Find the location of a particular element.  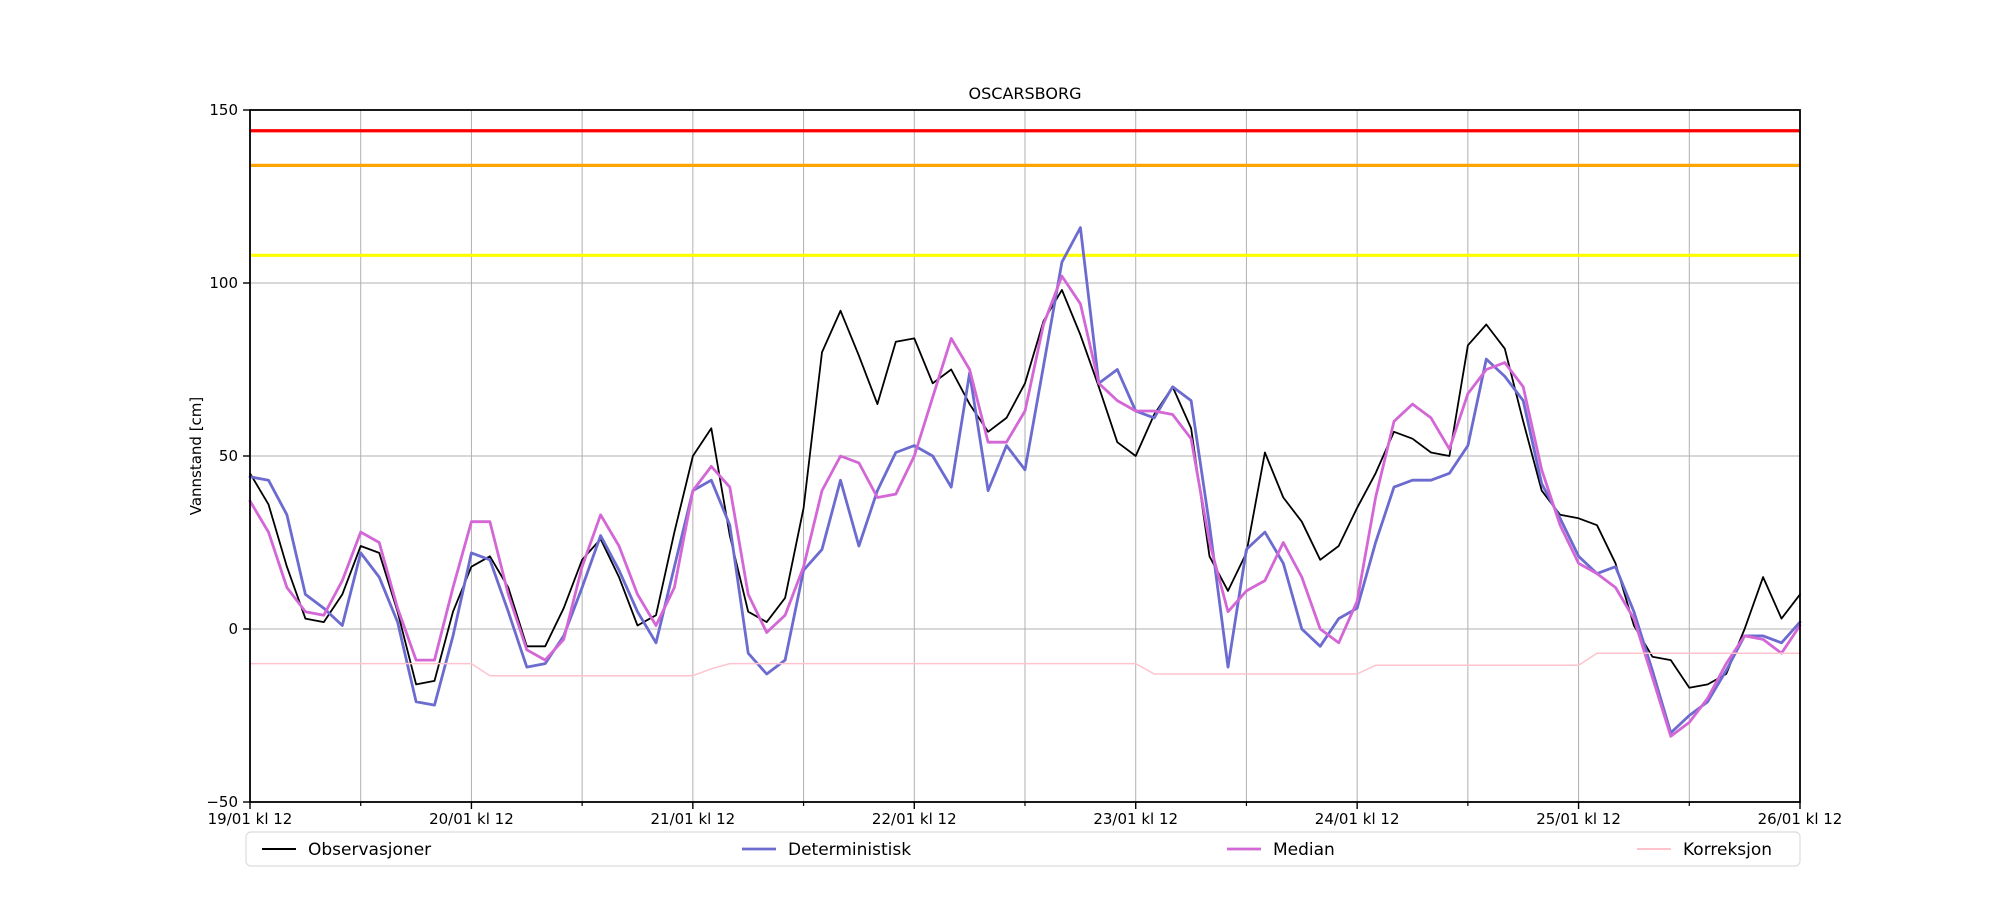

legend-label-observasjoner: Observasjoner is located at coordinates (369, 850).